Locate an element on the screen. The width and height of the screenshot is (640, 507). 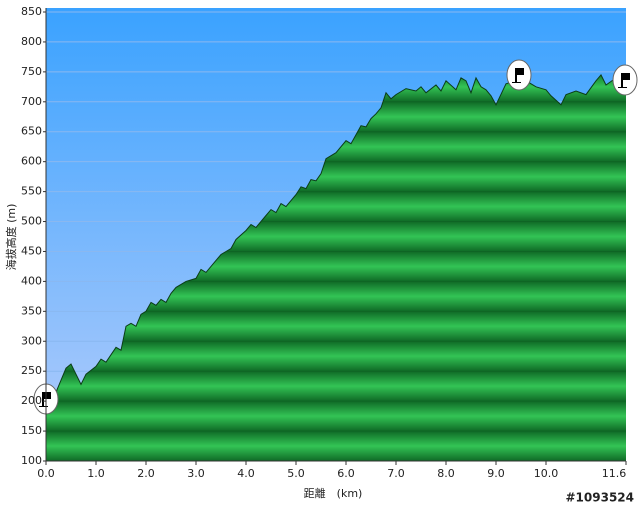
x-tick-label: 11.6 is located at coordinates (614, 473).